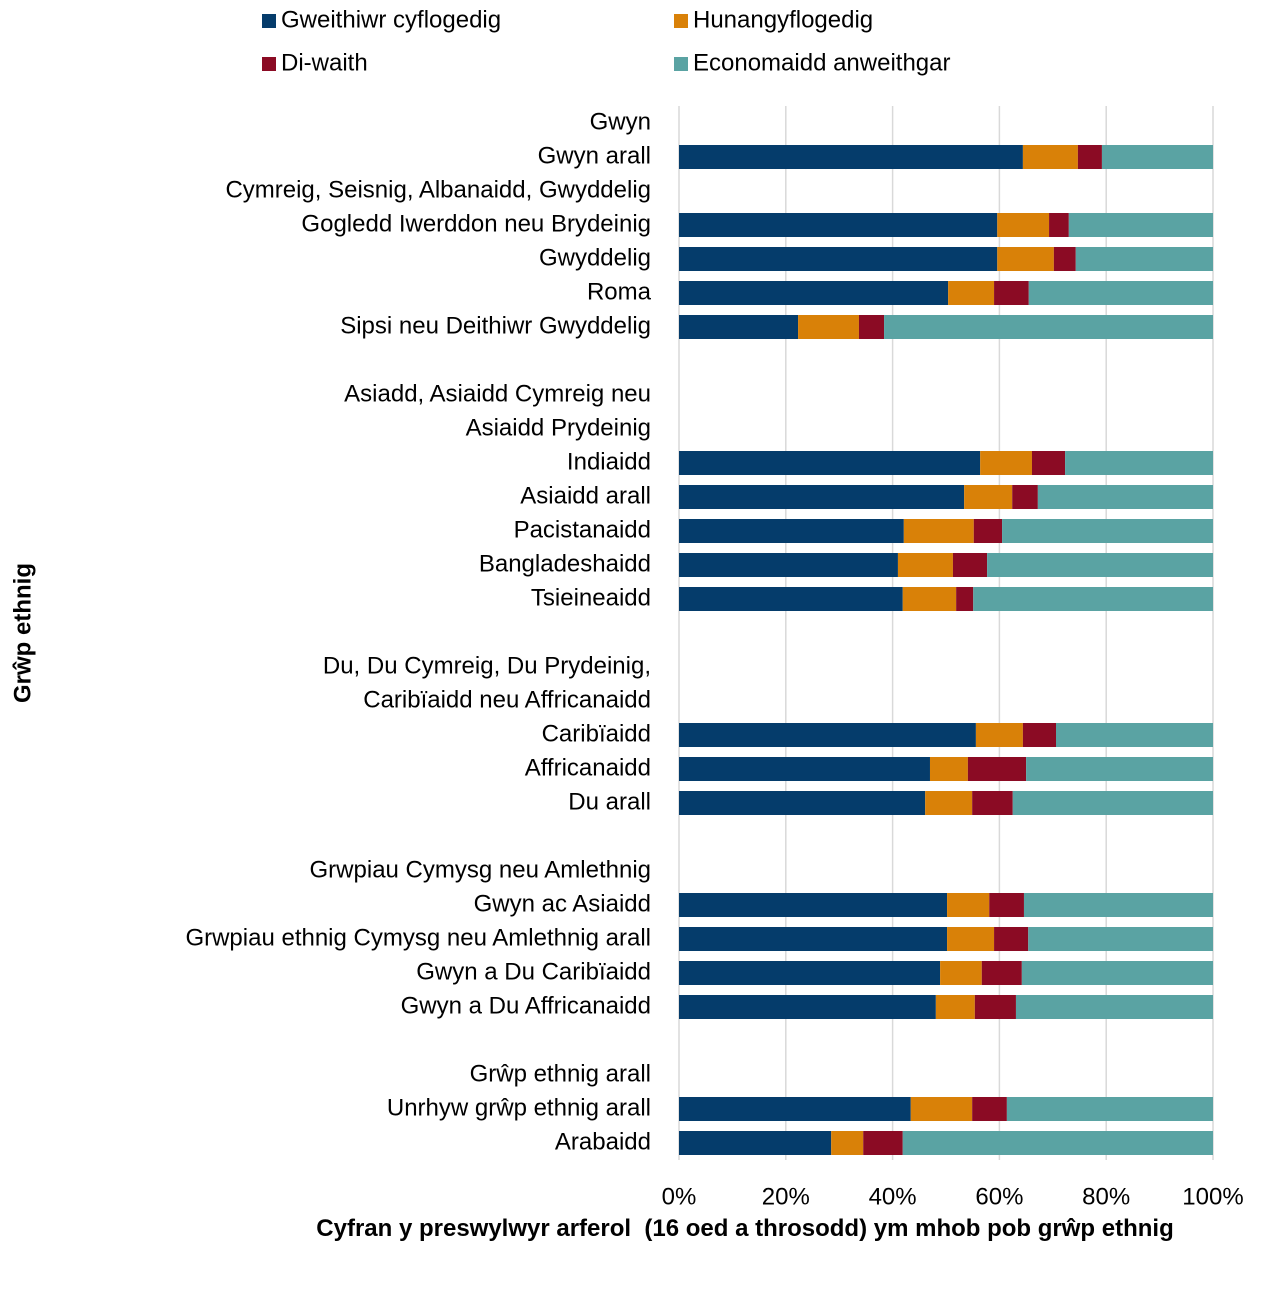 The height and width of the screenshot is (1306, 1278). I want to click on y-tick-label: Roma, so click(619, 291).